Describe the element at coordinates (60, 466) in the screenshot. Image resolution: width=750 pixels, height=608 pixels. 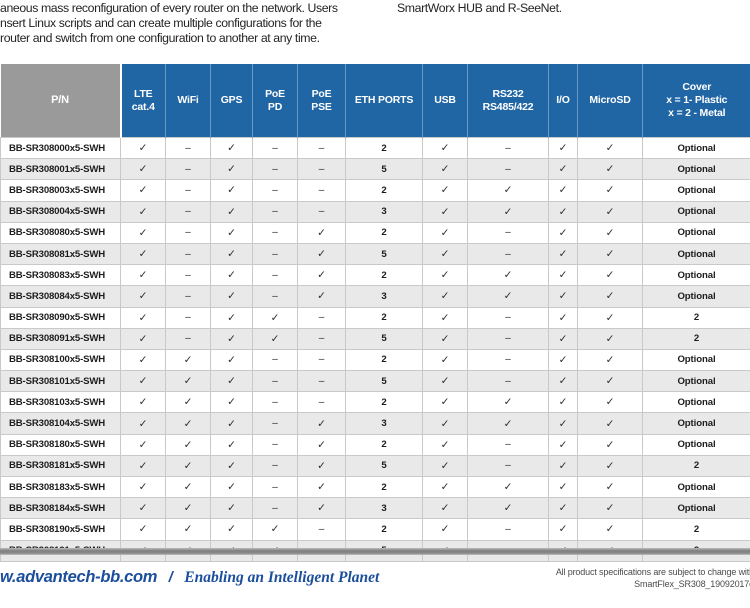
I see `pn-cell: BB-SR308181x5-SWH` at that location.